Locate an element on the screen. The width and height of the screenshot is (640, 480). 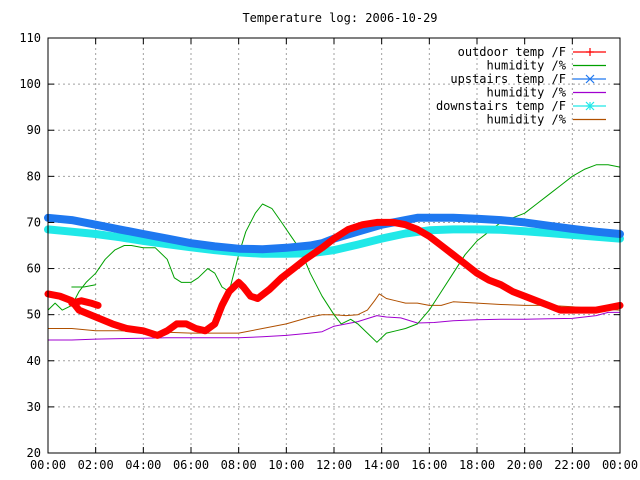
x-tick-label: 02:00 is located at coordinates (96, 465).